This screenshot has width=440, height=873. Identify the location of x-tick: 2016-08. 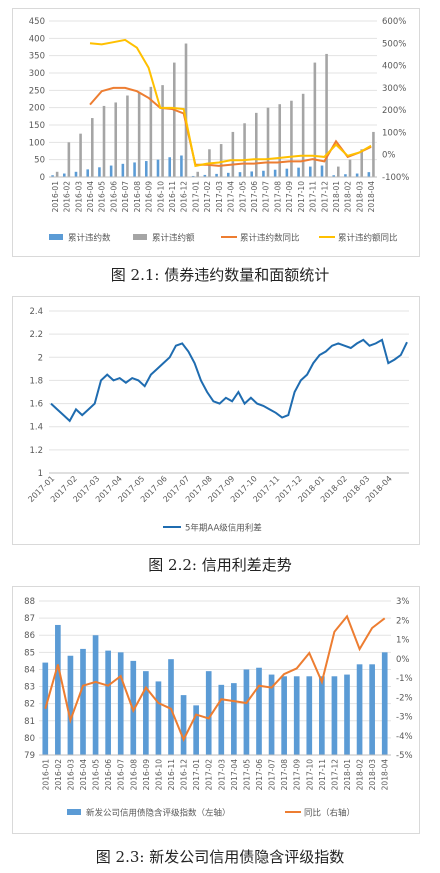
(133, 775).